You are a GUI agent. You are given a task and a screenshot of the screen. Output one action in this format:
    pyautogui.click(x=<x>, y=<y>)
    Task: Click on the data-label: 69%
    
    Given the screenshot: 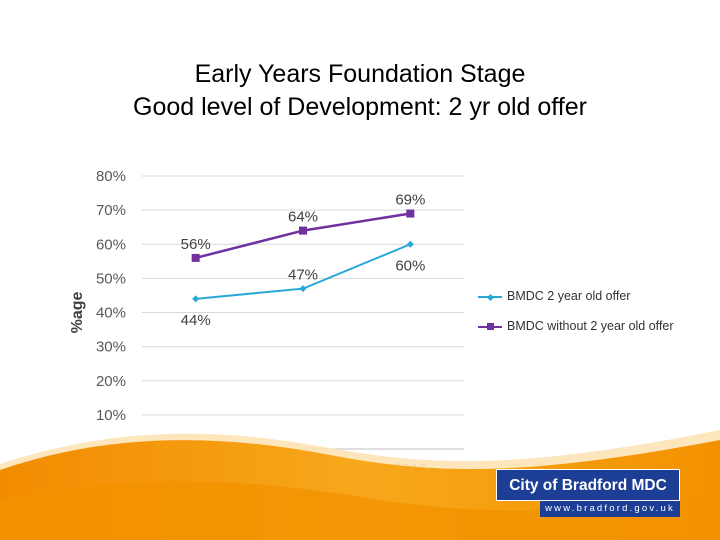 What is the action you would take?
    pyautogui.click(x=410, y=200)
    